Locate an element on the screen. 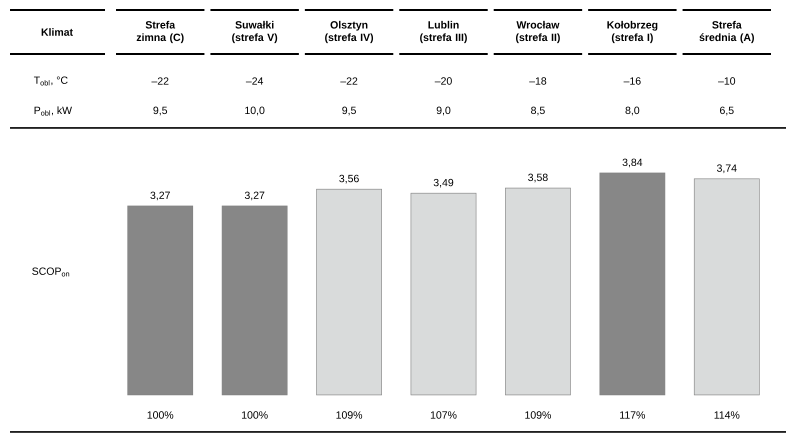 This screenshot has width=796, height=443. x-tick-label: Suwałki (strefa V) is located at coordinates (255, 32).